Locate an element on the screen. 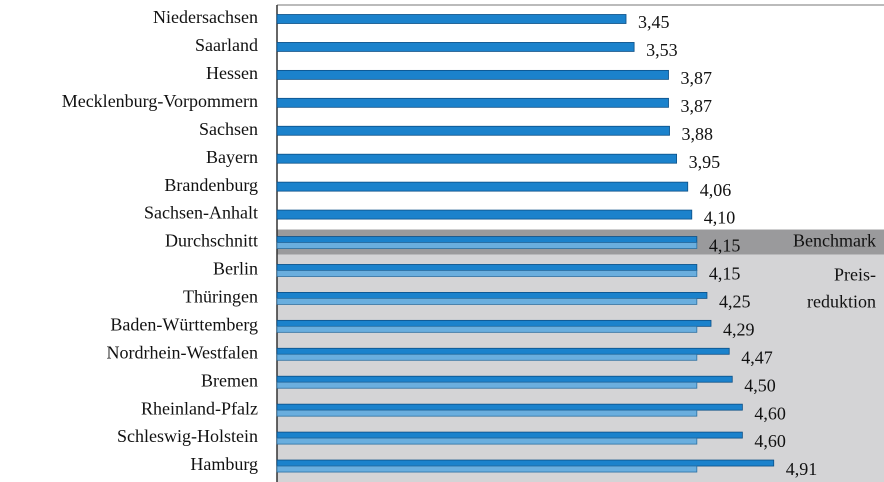 The image size is (884, 482). value-label: 4,47 is located at coordinates (757, 357).